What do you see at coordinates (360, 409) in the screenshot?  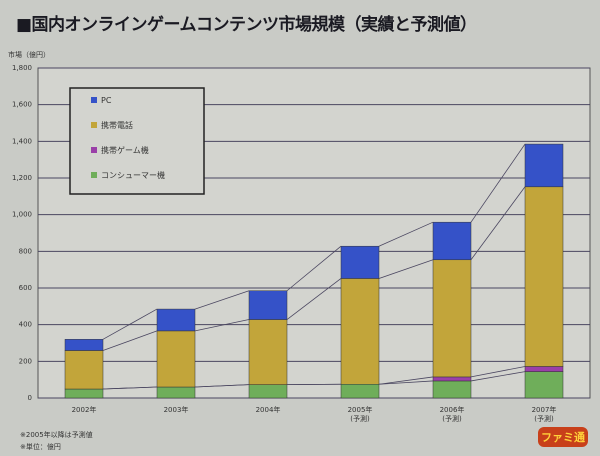 I see `x-tick-label: 2005年` at bounding box center [360, 409].